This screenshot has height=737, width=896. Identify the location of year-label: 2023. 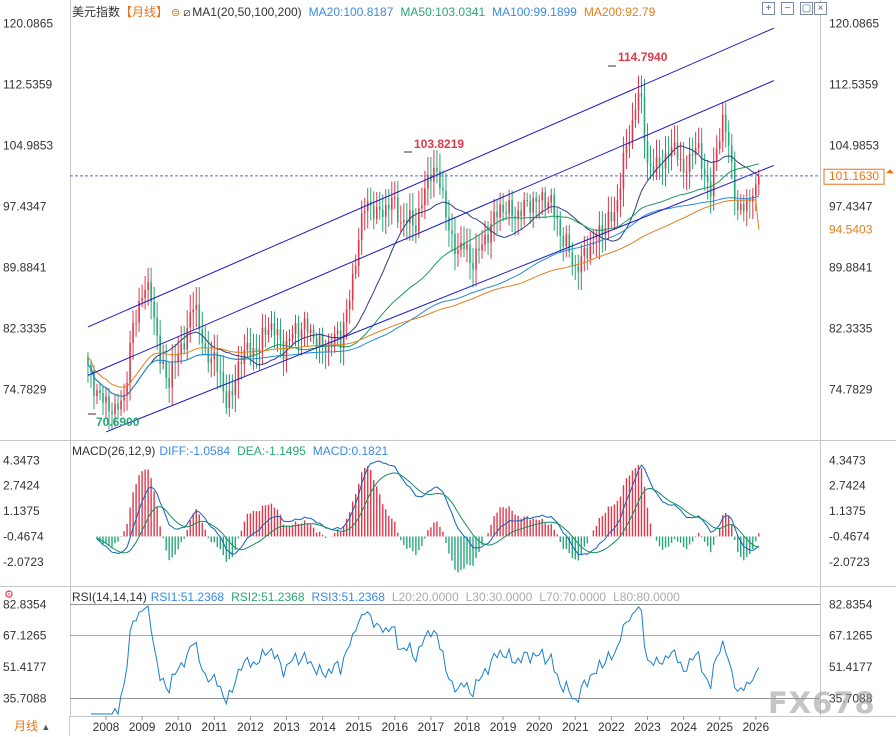
(647, 727).